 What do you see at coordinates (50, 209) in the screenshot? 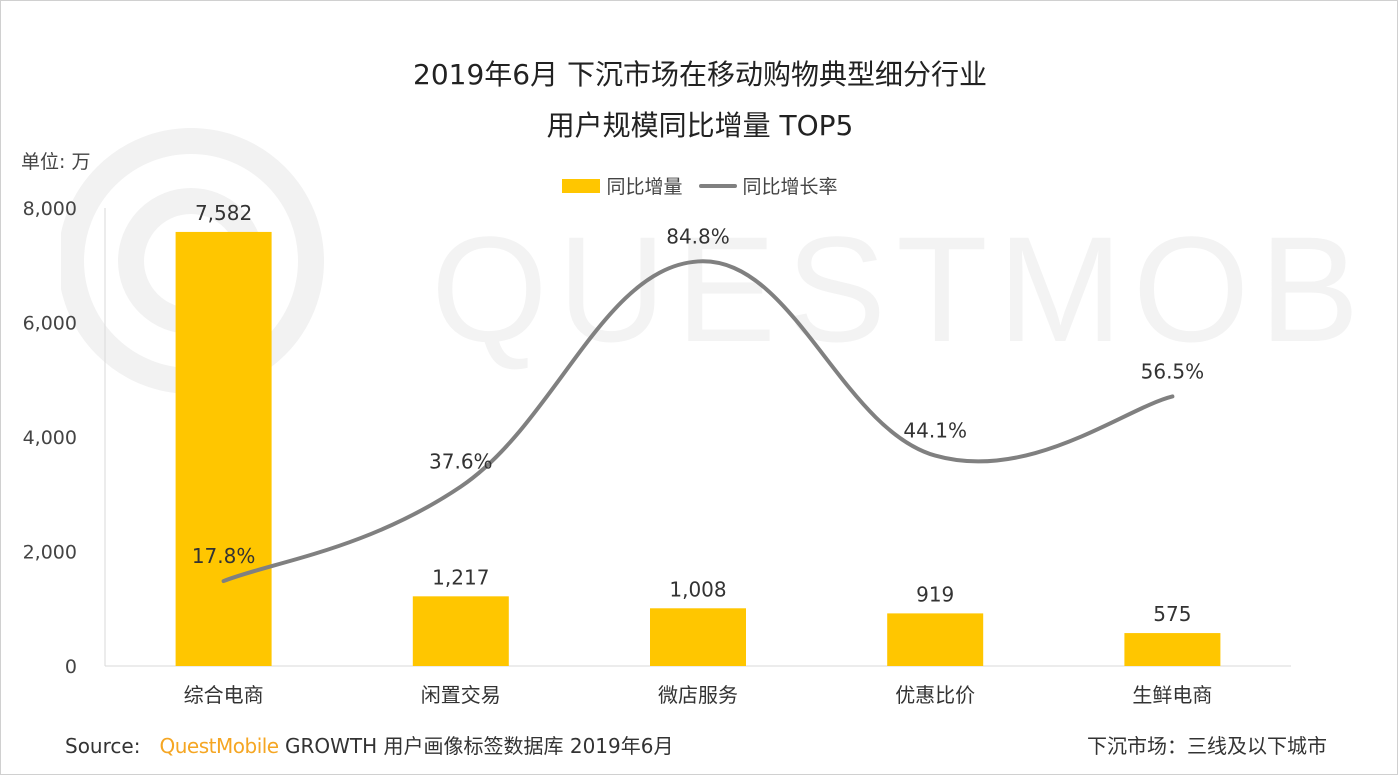
I see `y-tick-label: 8,000` at bounding box center [50, 209].